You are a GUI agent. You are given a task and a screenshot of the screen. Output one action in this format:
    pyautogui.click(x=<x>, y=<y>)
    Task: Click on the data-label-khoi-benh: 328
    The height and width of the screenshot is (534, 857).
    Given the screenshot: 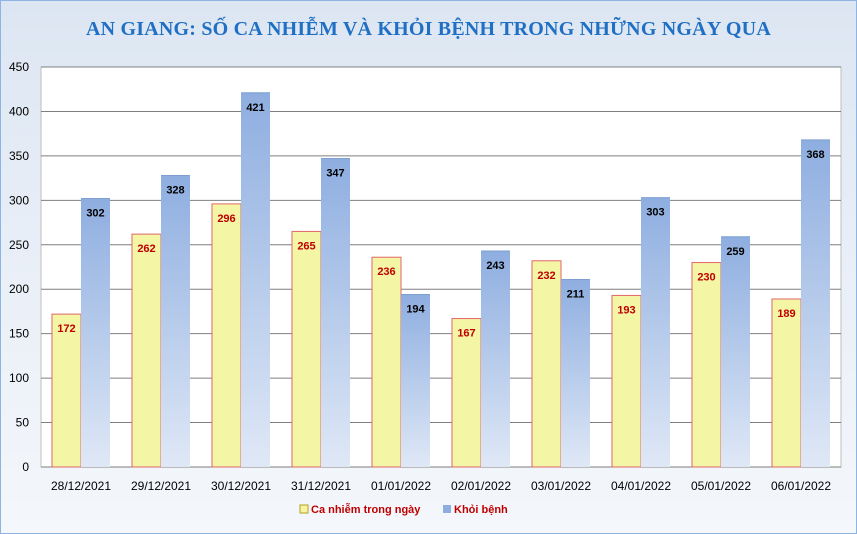 What is the action you would take?
    pyautogui.click(x=175, y=190)
    